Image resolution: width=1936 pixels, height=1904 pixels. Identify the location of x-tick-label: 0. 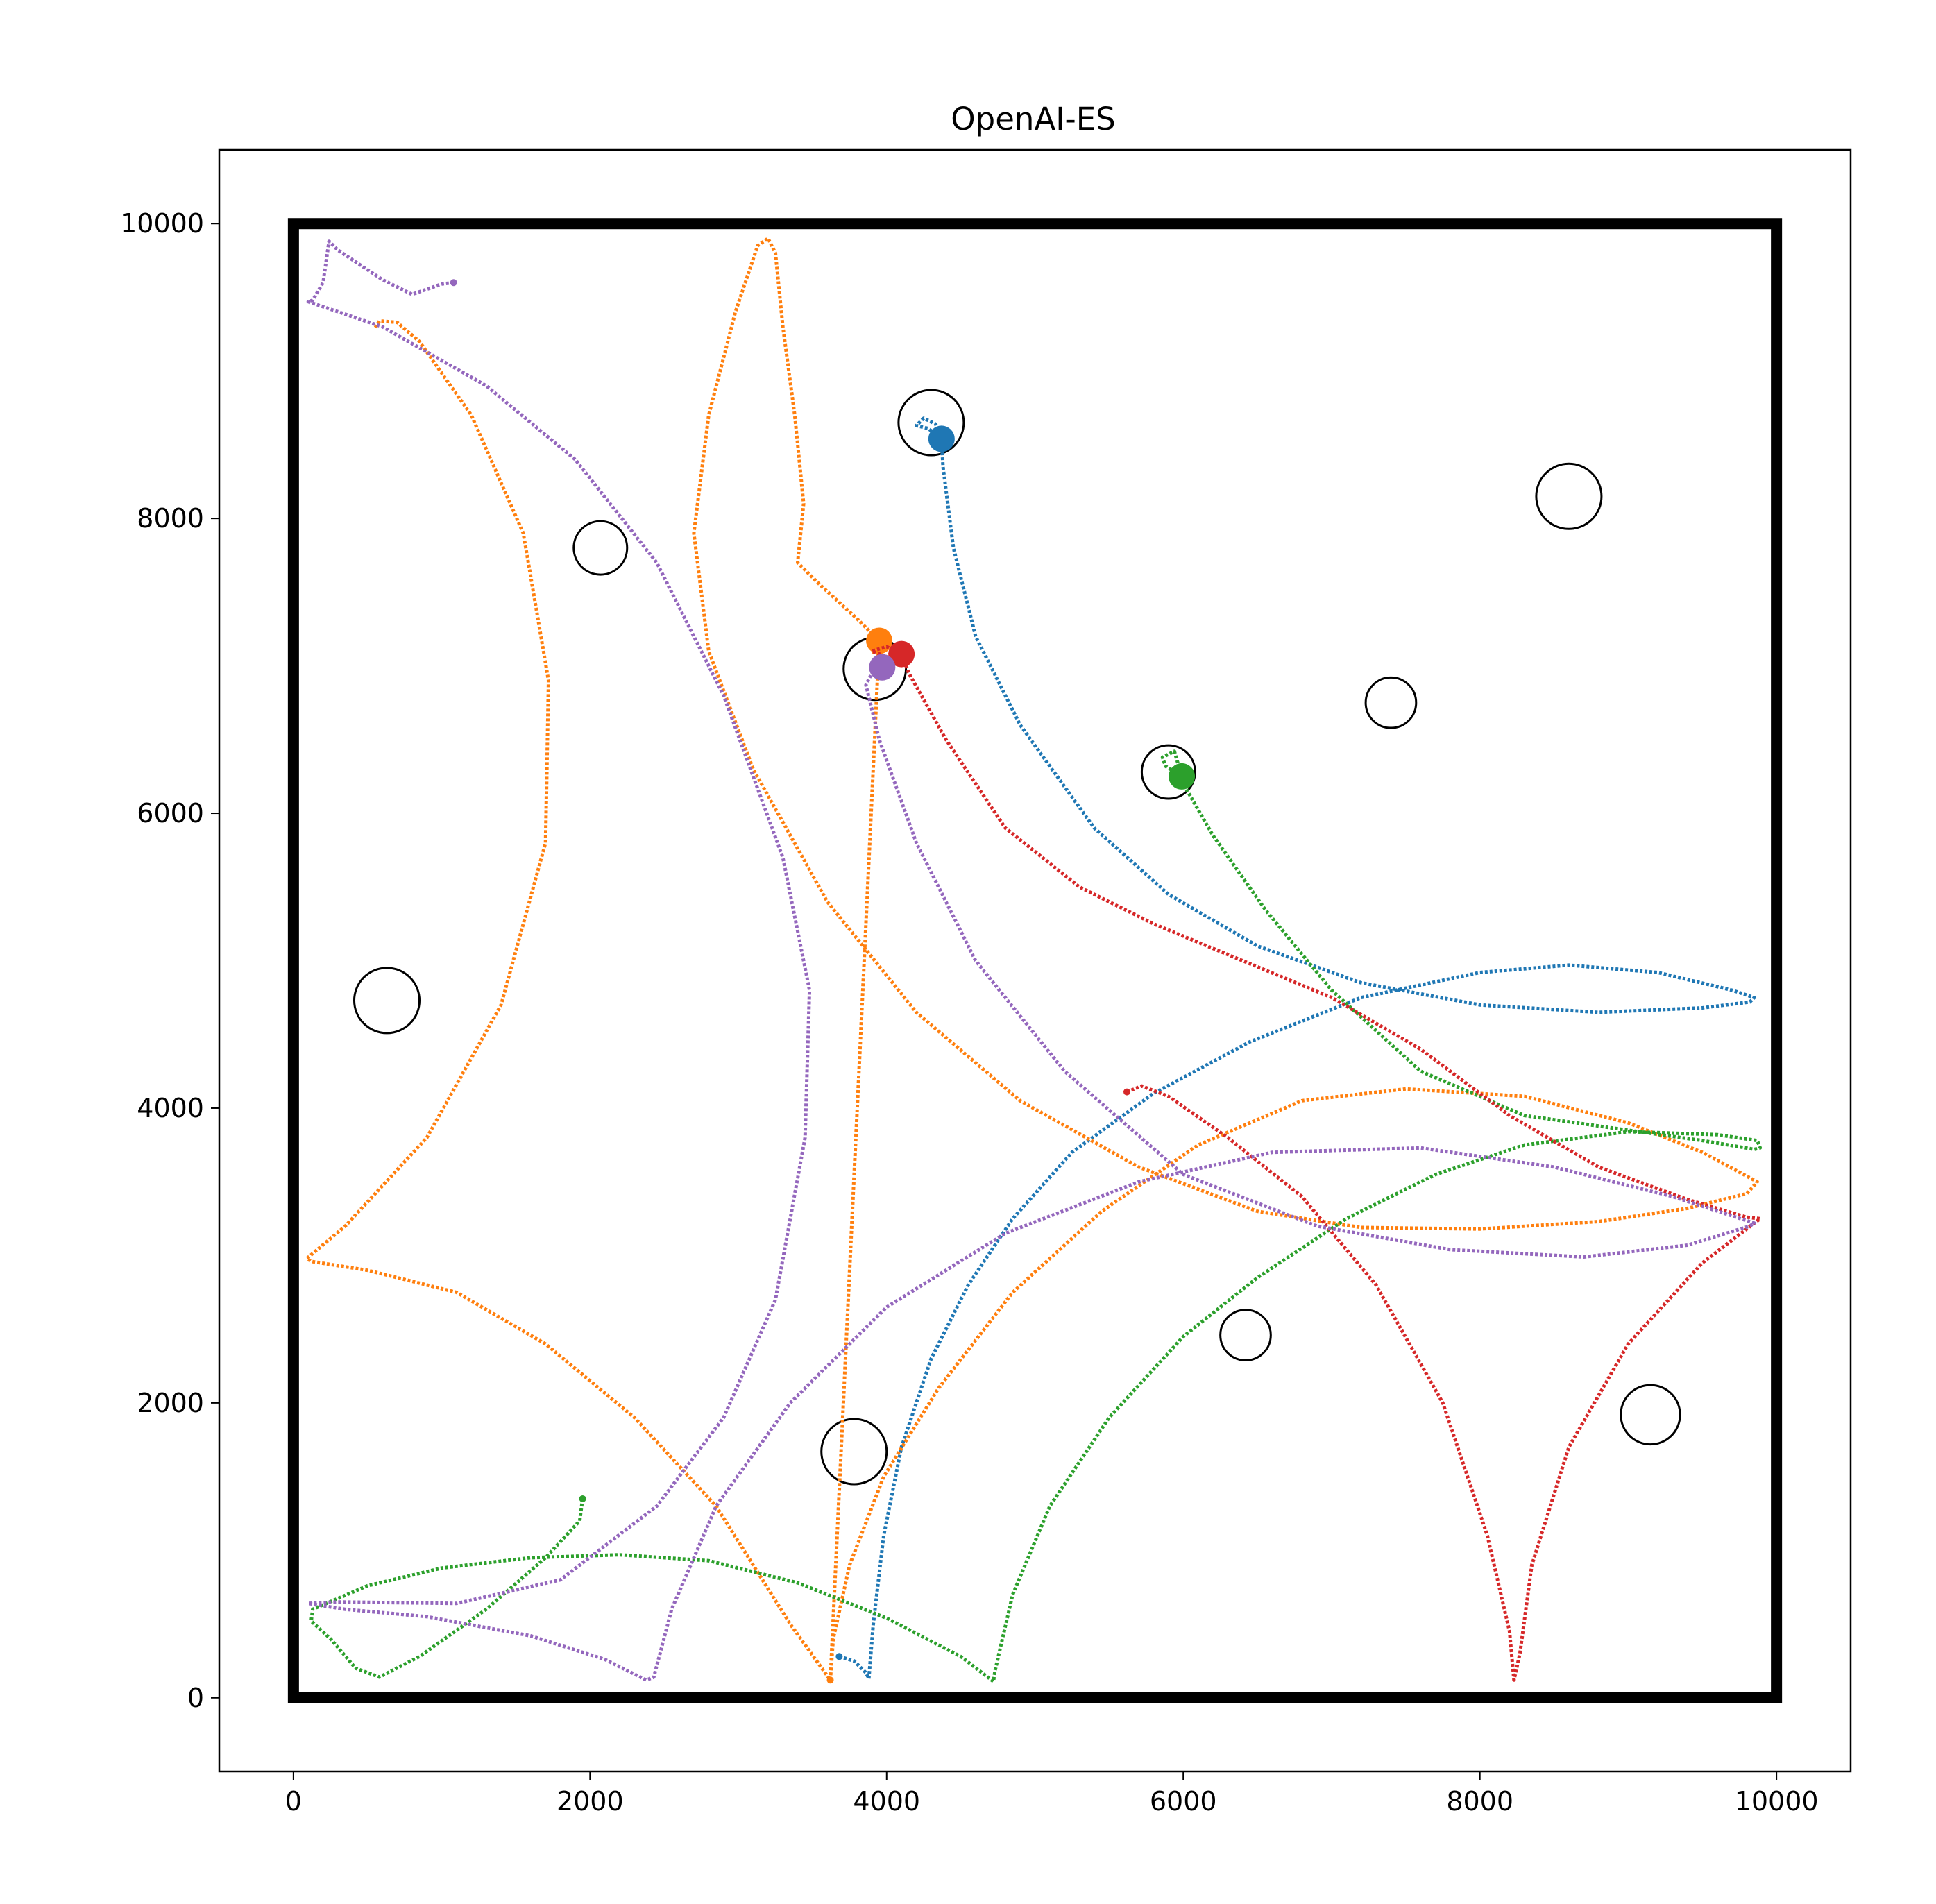
(293, 1801).